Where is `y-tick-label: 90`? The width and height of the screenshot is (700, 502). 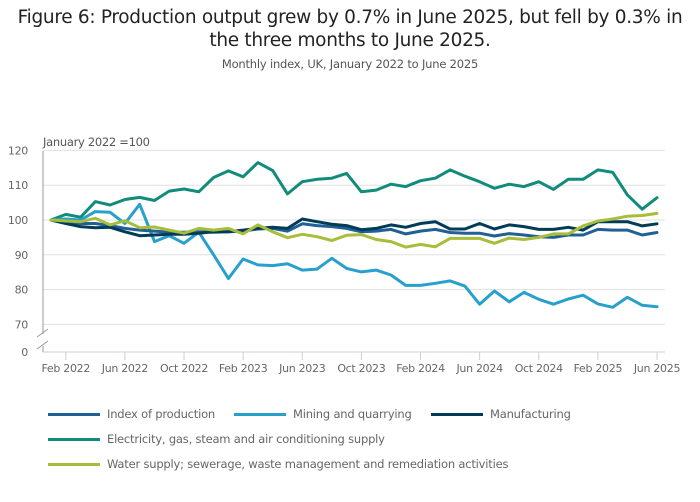
y-tick-label: 90 is located at coordinates (22, 255).